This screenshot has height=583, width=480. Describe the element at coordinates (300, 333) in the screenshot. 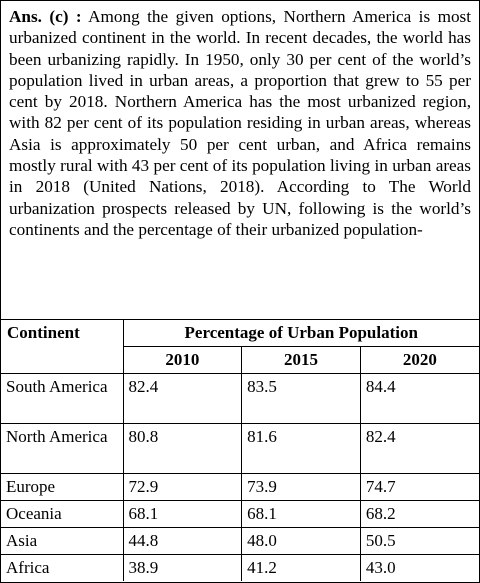

I see `header-cell: Percentage of Urban Population` at that location.